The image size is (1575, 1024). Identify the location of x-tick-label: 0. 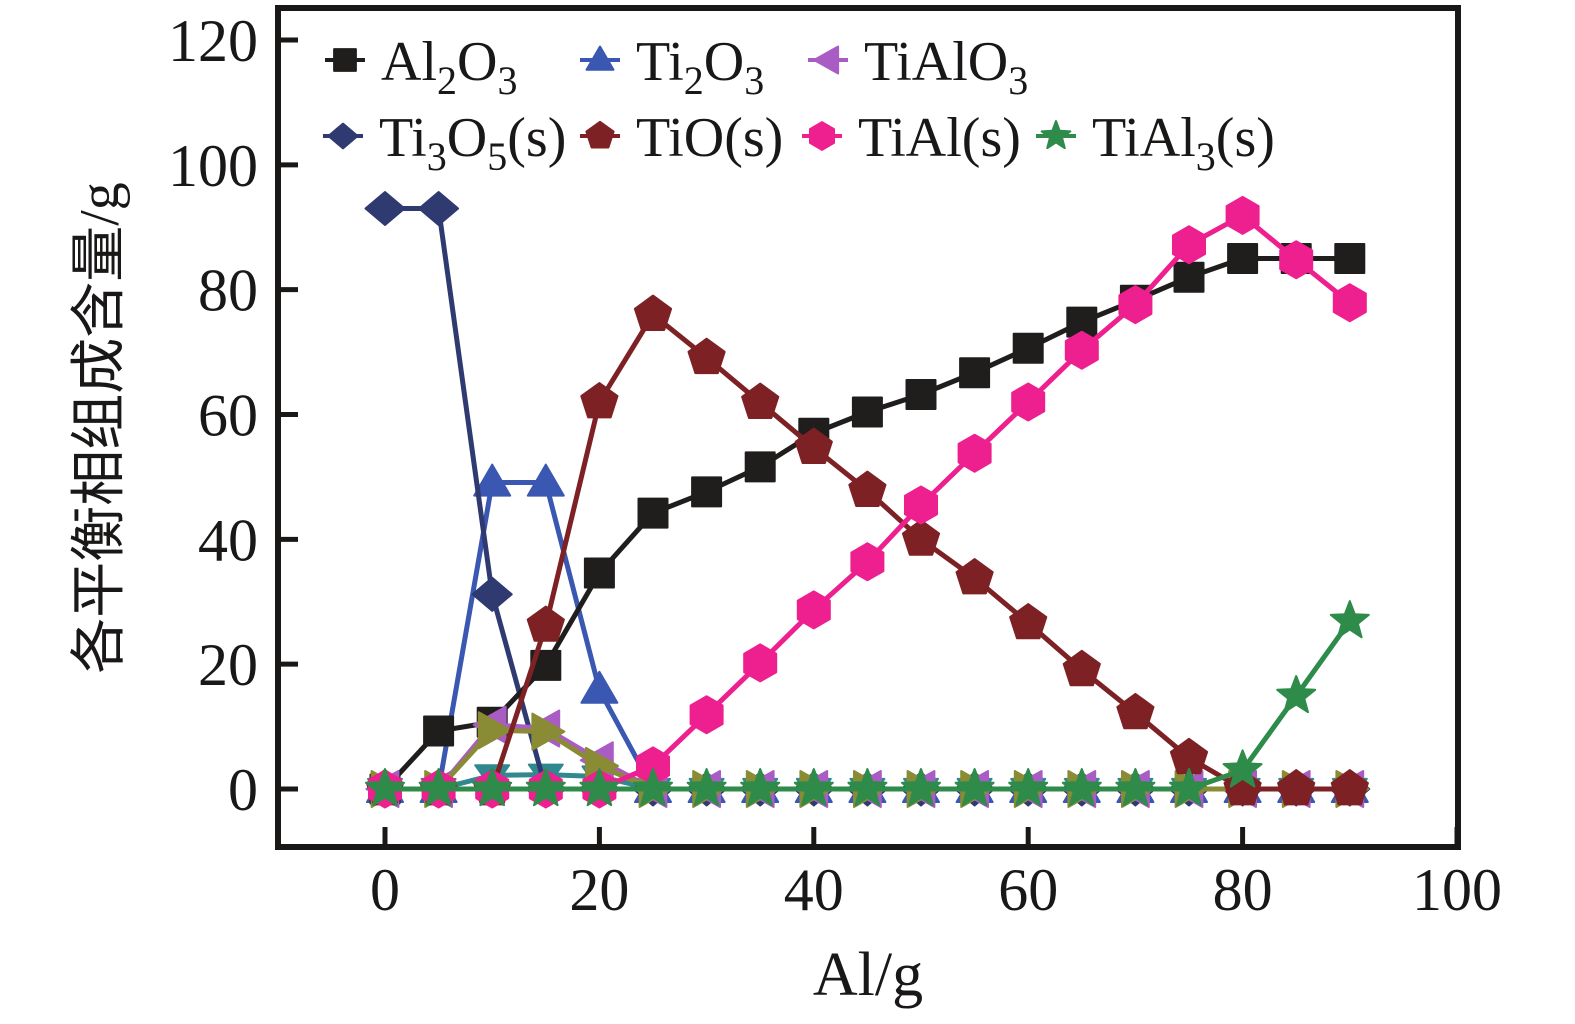
(385, 890).